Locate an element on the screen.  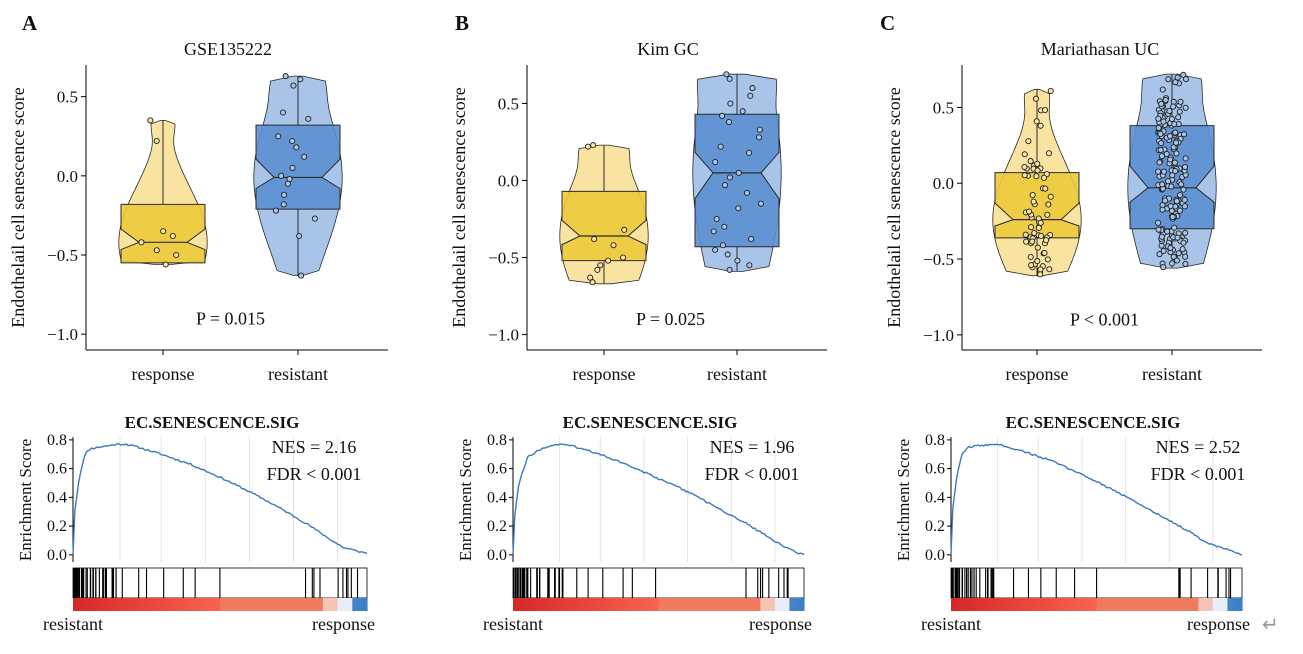
panel-letter-C: C is located at coordinates (887, 23).